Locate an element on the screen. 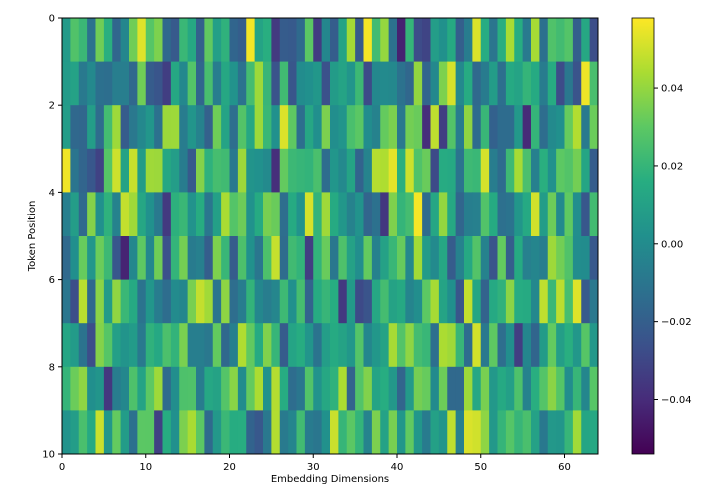  y-tick-label: 4 is located at coordinates (52, 193).